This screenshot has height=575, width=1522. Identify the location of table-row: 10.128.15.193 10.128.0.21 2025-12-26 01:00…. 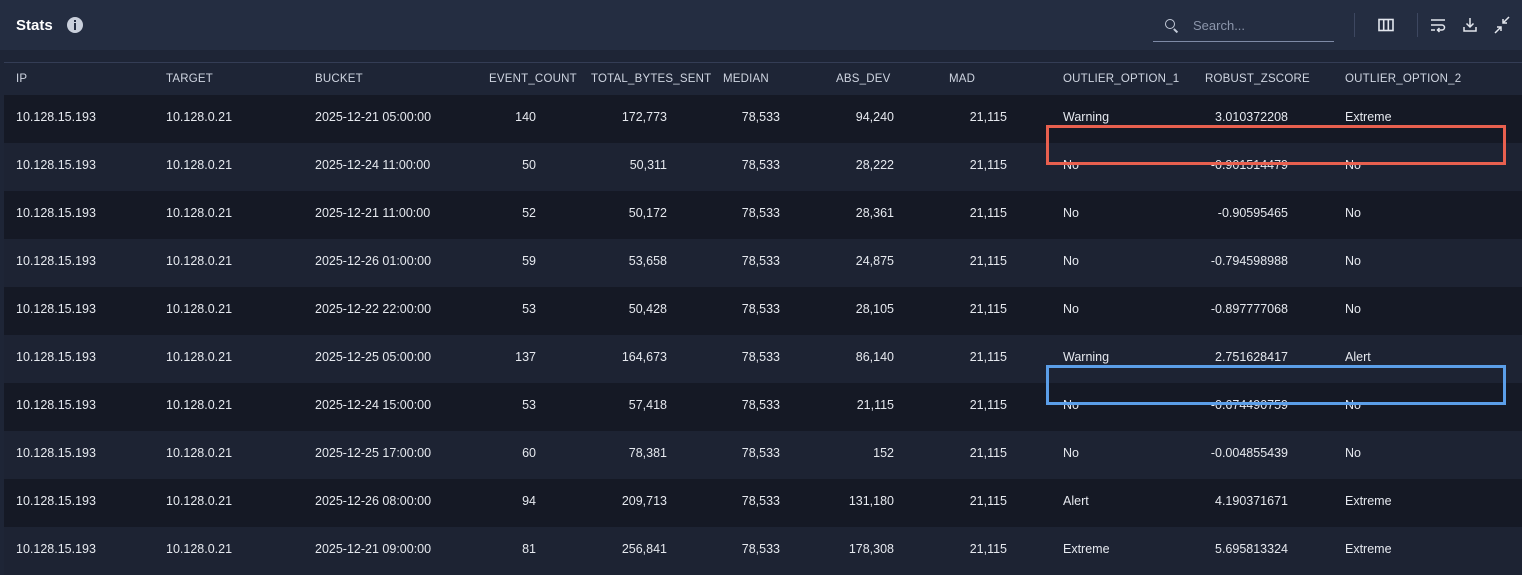
(763, 263).